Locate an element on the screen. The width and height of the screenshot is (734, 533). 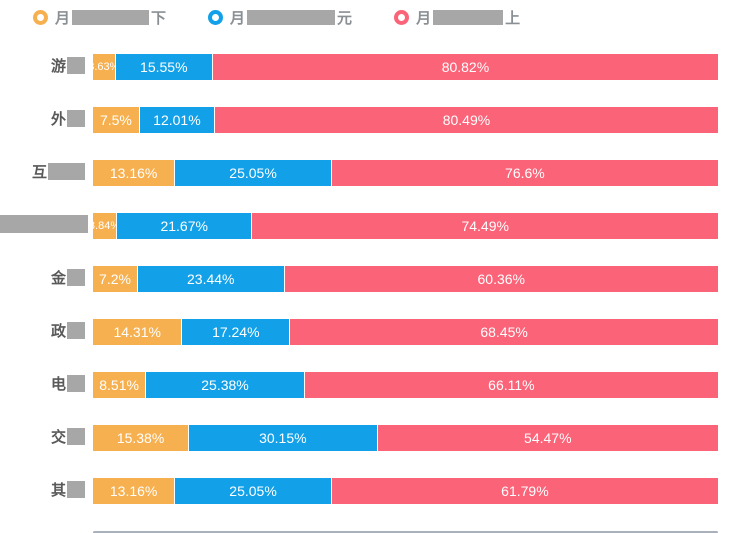
legend-marker-blue-icon is located at coordinates (216, 17).